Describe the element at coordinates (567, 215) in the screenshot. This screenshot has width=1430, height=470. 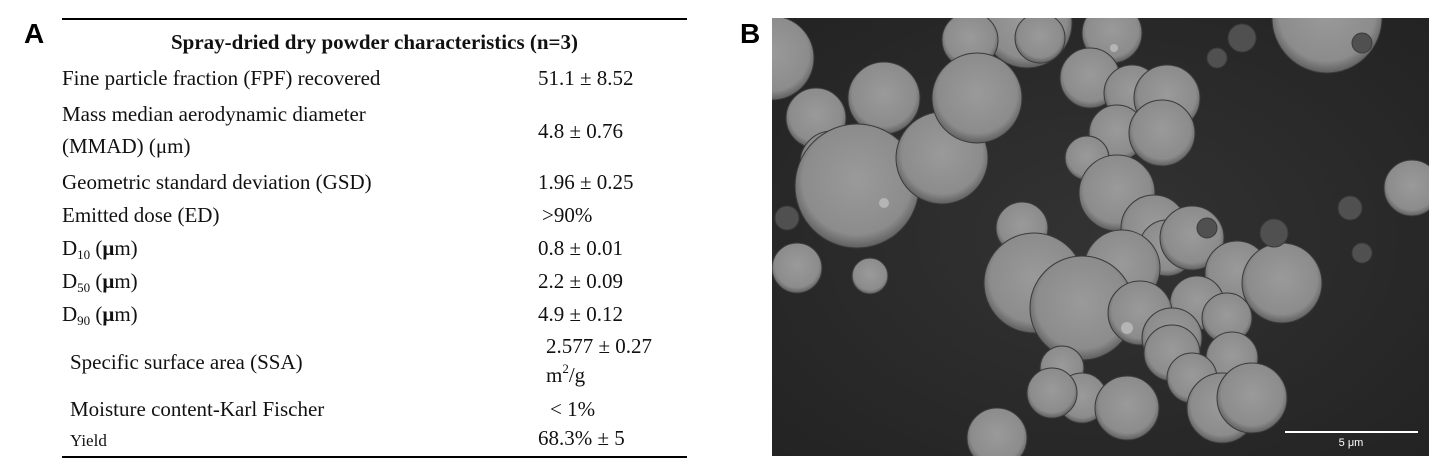
I see `row-ed-value: >90%` at that location.